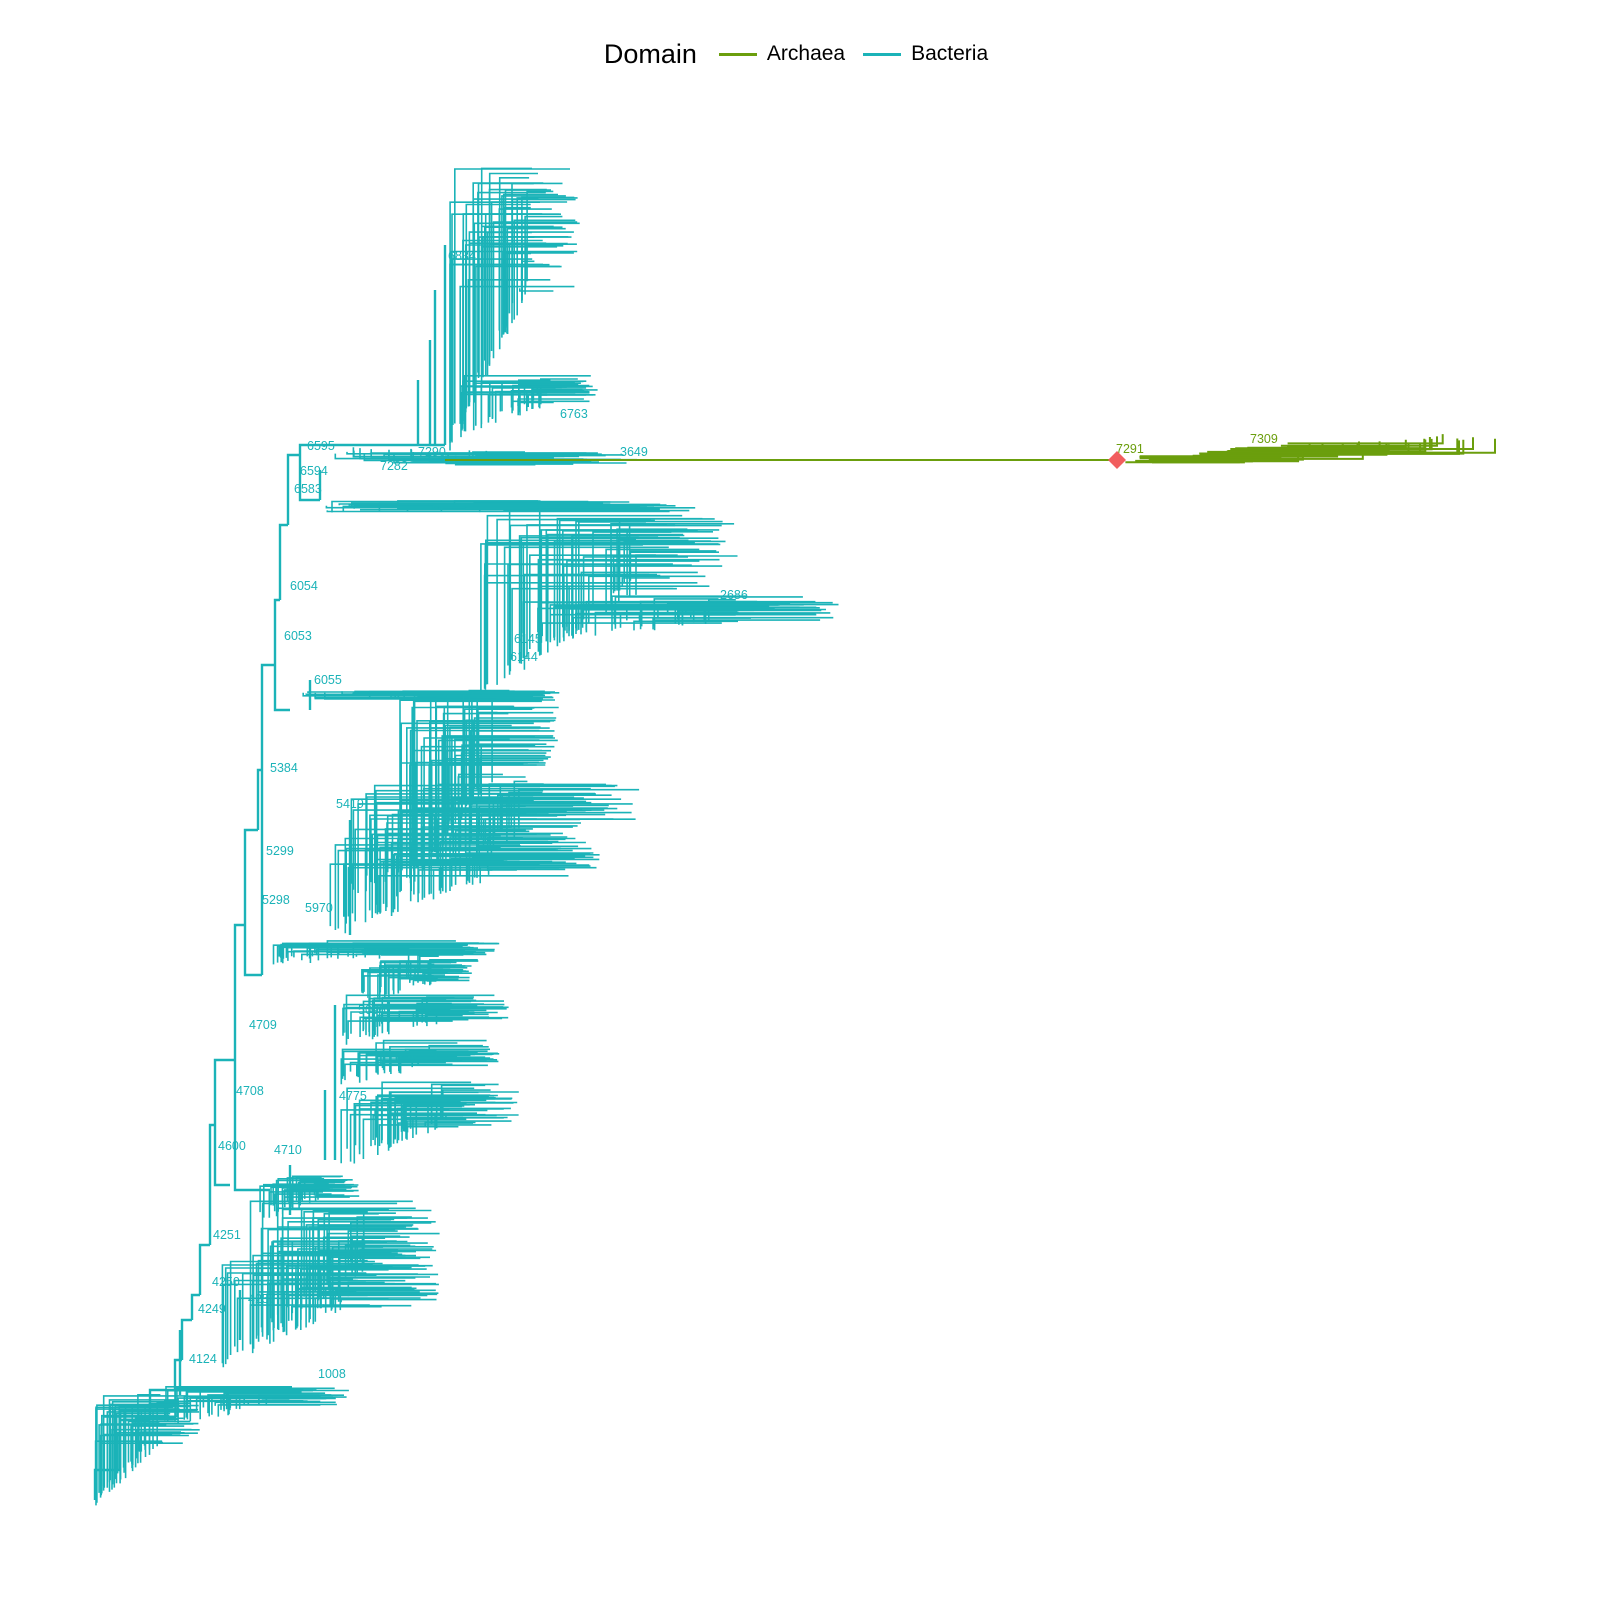 This screenshot has width=1600, height=1600. Describe the element at coordinates (800, 54) in the screenshot. I see `legend: Domain Archaea Bacteria` at that location.